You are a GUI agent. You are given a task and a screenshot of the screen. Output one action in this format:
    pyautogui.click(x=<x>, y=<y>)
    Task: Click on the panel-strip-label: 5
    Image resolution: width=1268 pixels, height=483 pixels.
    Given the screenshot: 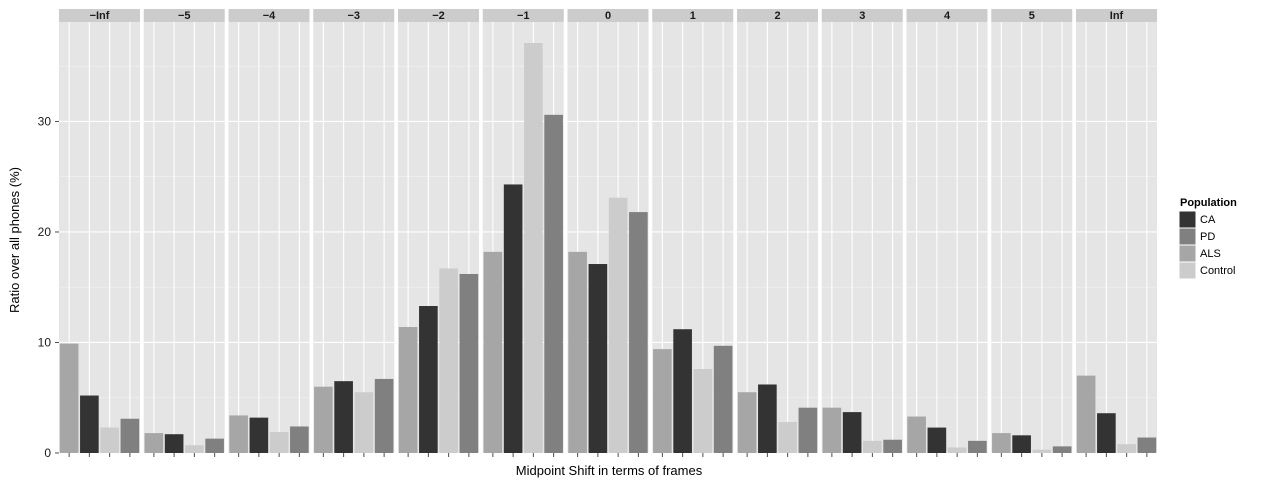 What is the action you would take?
    pyautogui.click(x=1032, y=16)
    